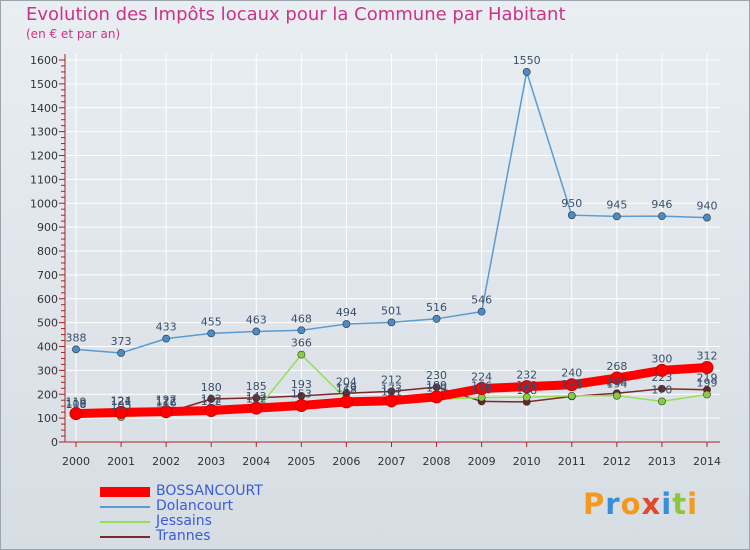 Image resolution: width=750 pixels, height=550 pixels. I want to click on data-label-trannes: 219, so click(706, 378).